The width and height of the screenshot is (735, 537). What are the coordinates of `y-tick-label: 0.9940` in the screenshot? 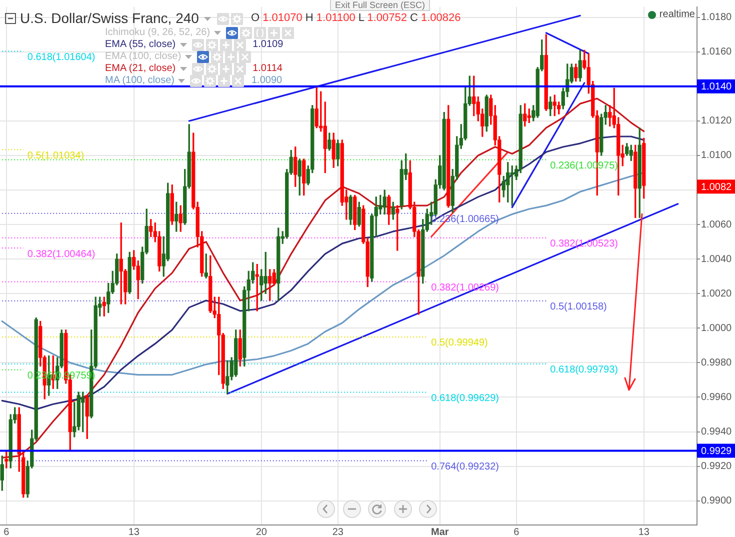 It's located at (716, 432).